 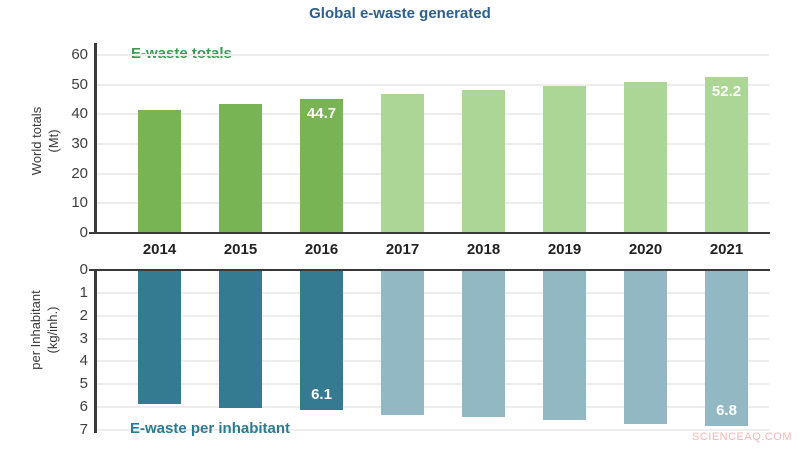 I want to click on y-tick-label: 10, so click(x=79, y=203).